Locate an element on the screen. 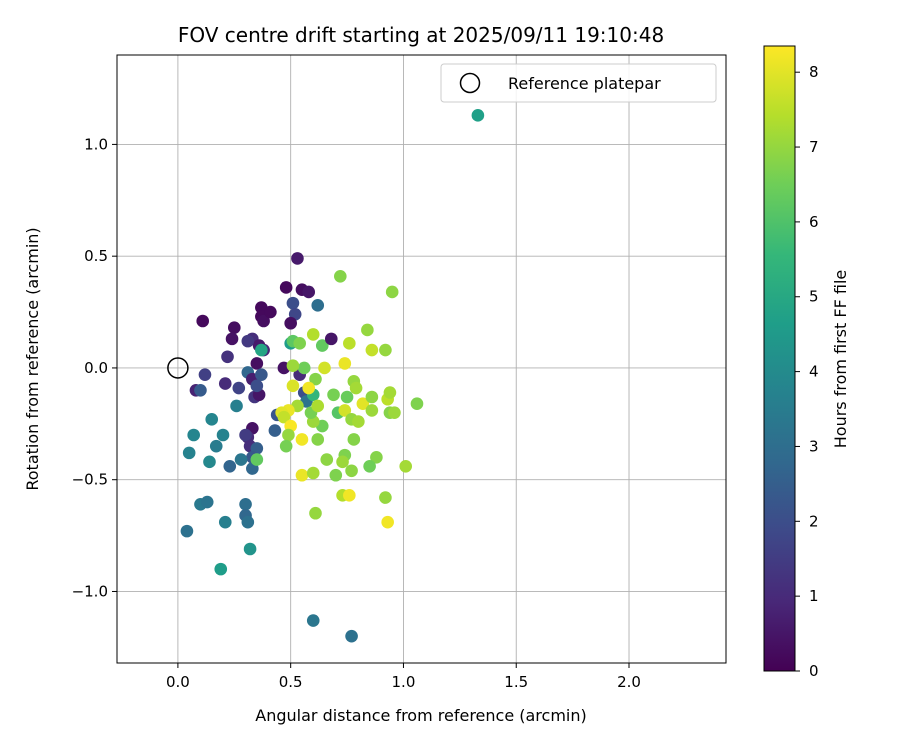 The width and height of the screenshot is (900, 750). colorbar-ticks: 0 1 2 3 4 5 6 7 8 is located at coordinates (807, 371).